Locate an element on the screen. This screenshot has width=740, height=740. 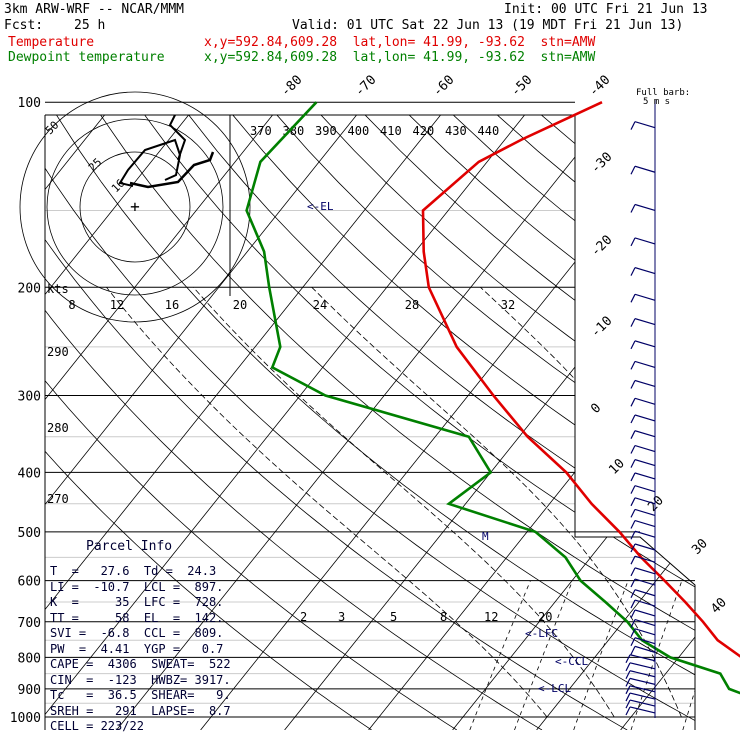
barb-legend-title: Full barb: is located at coordinates (663, 93).